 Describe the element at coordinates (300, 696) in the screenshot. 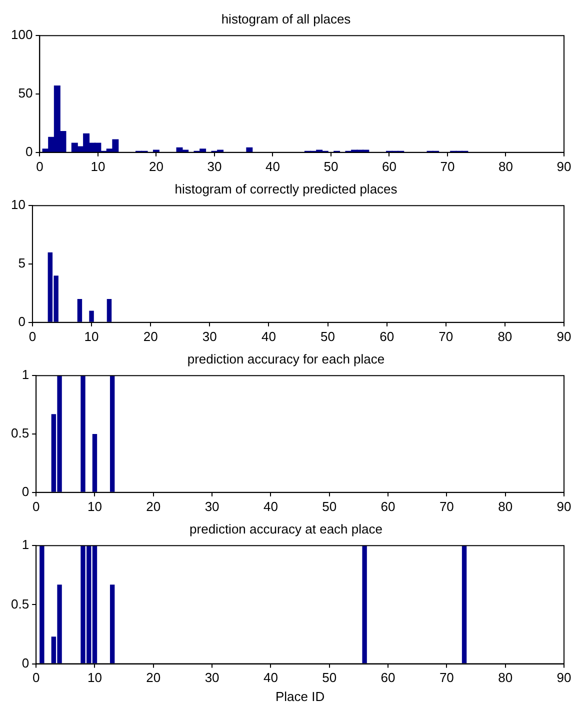

I see `x-axis-title: Place ID` at that location.